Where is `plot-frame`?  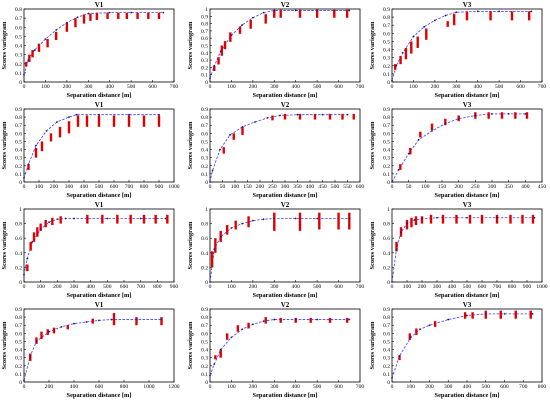
plot-frame is located at coordinates (467, 45).